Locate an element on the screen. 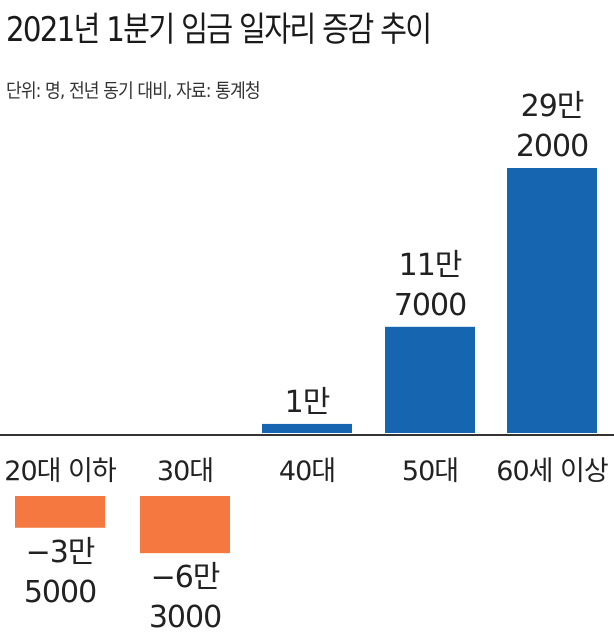 Image resolution: width=614 pixels, height=644 pixels. category-label-2: 30대 is located at coordinates (185, 471).